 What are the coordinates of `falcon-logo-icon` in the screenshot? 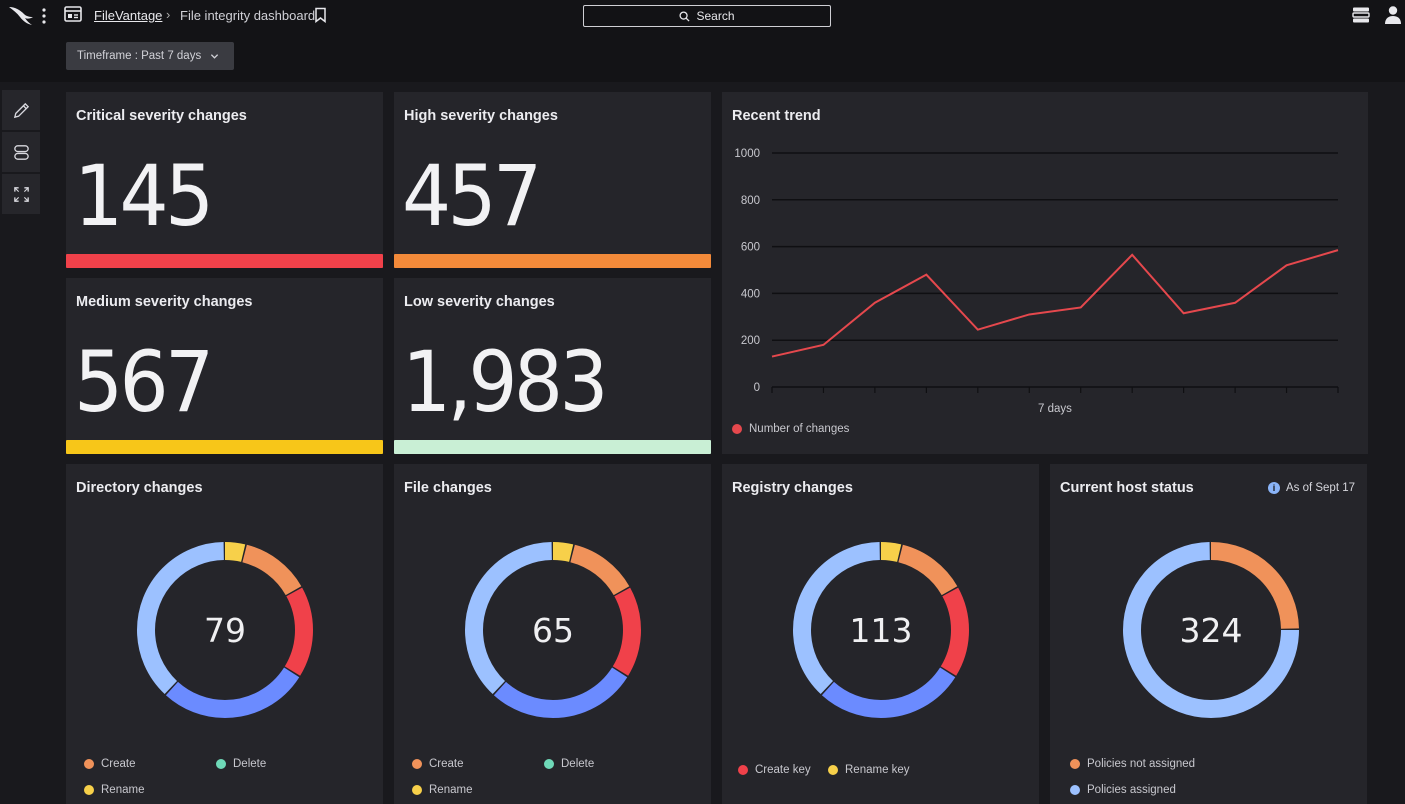 It's located at (21, 15).